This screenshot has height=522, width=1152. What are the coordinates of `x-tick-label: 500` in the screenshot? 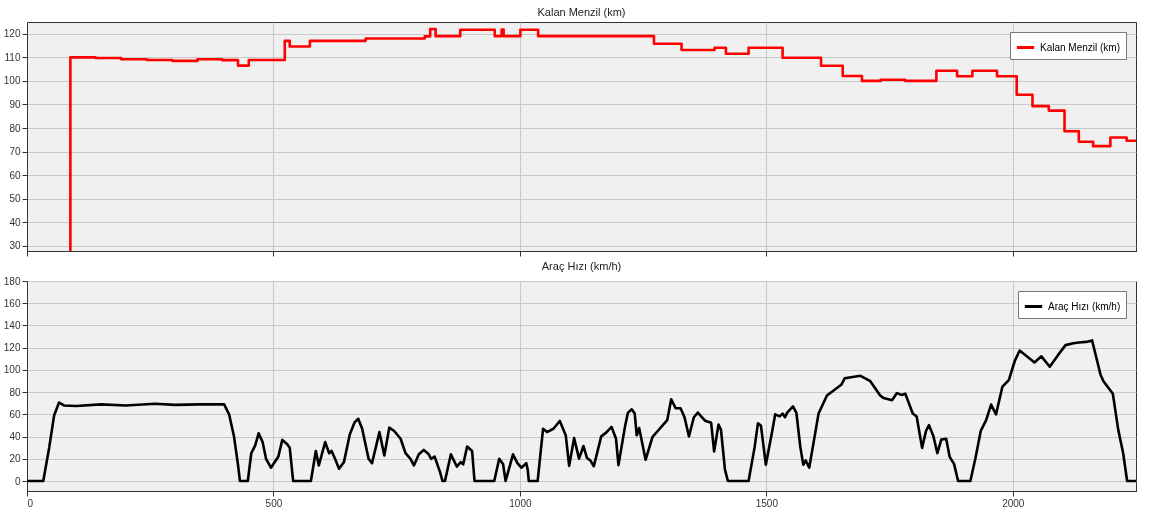 It's located at (274, 503).